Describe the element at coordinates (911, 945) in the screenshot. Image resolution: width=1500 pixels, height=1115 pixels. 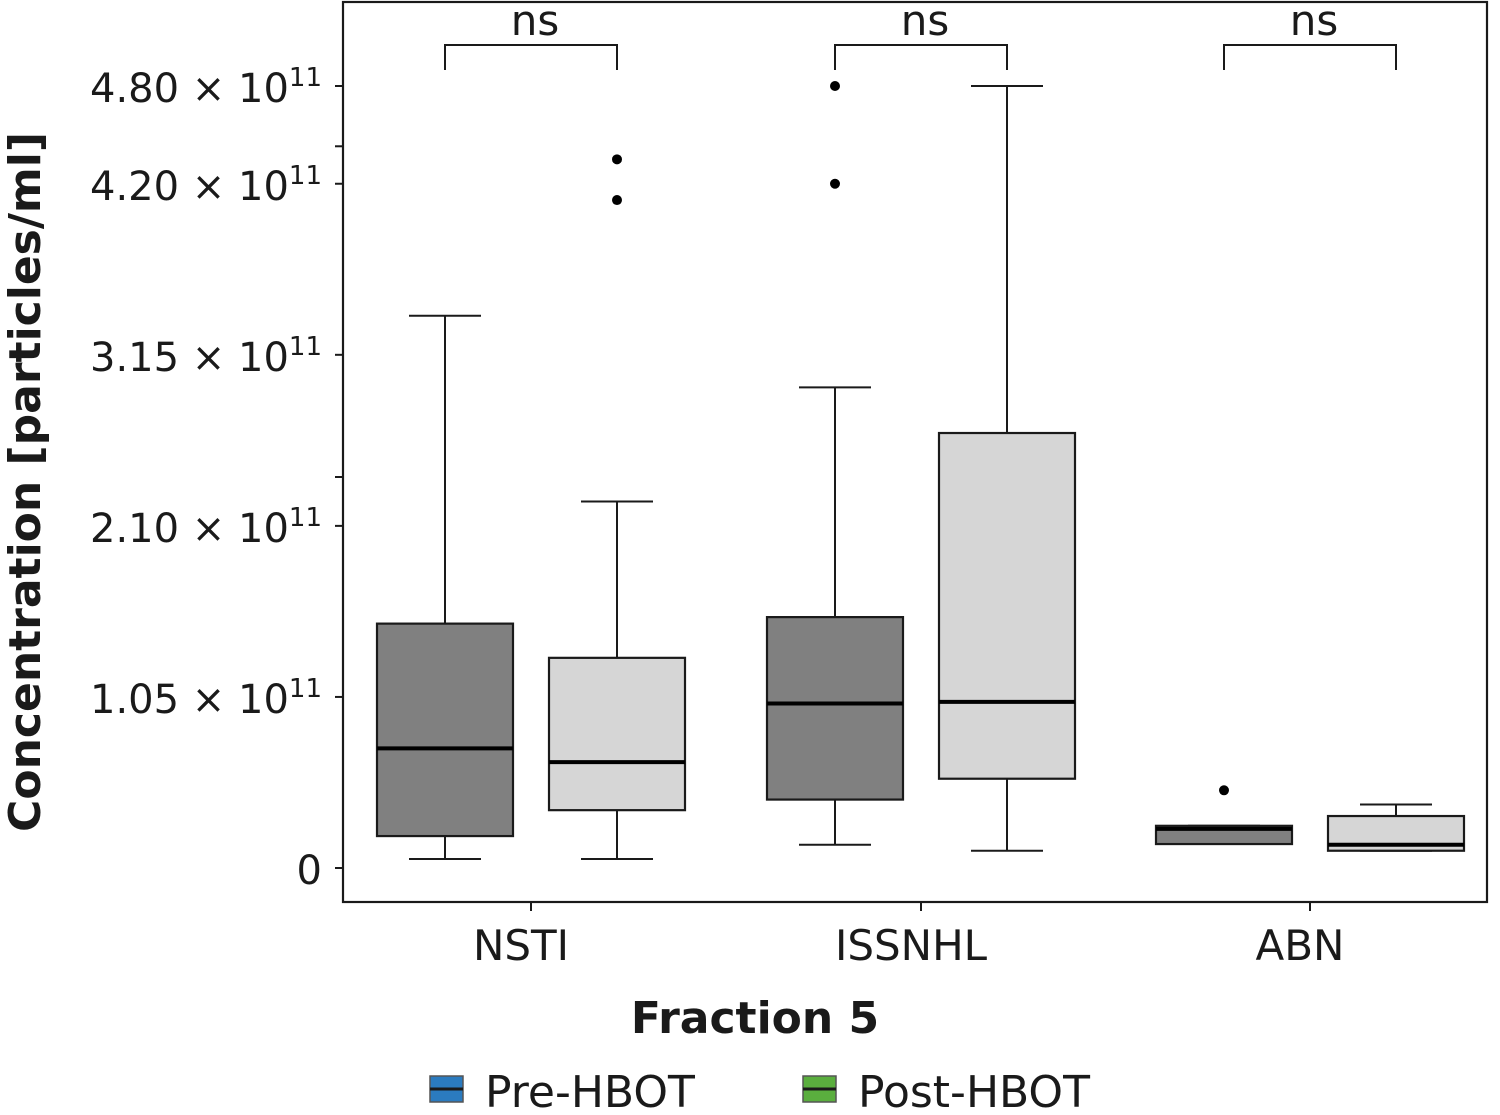
I see `x-tick-label-issnhl: ISSNHL` at that location.